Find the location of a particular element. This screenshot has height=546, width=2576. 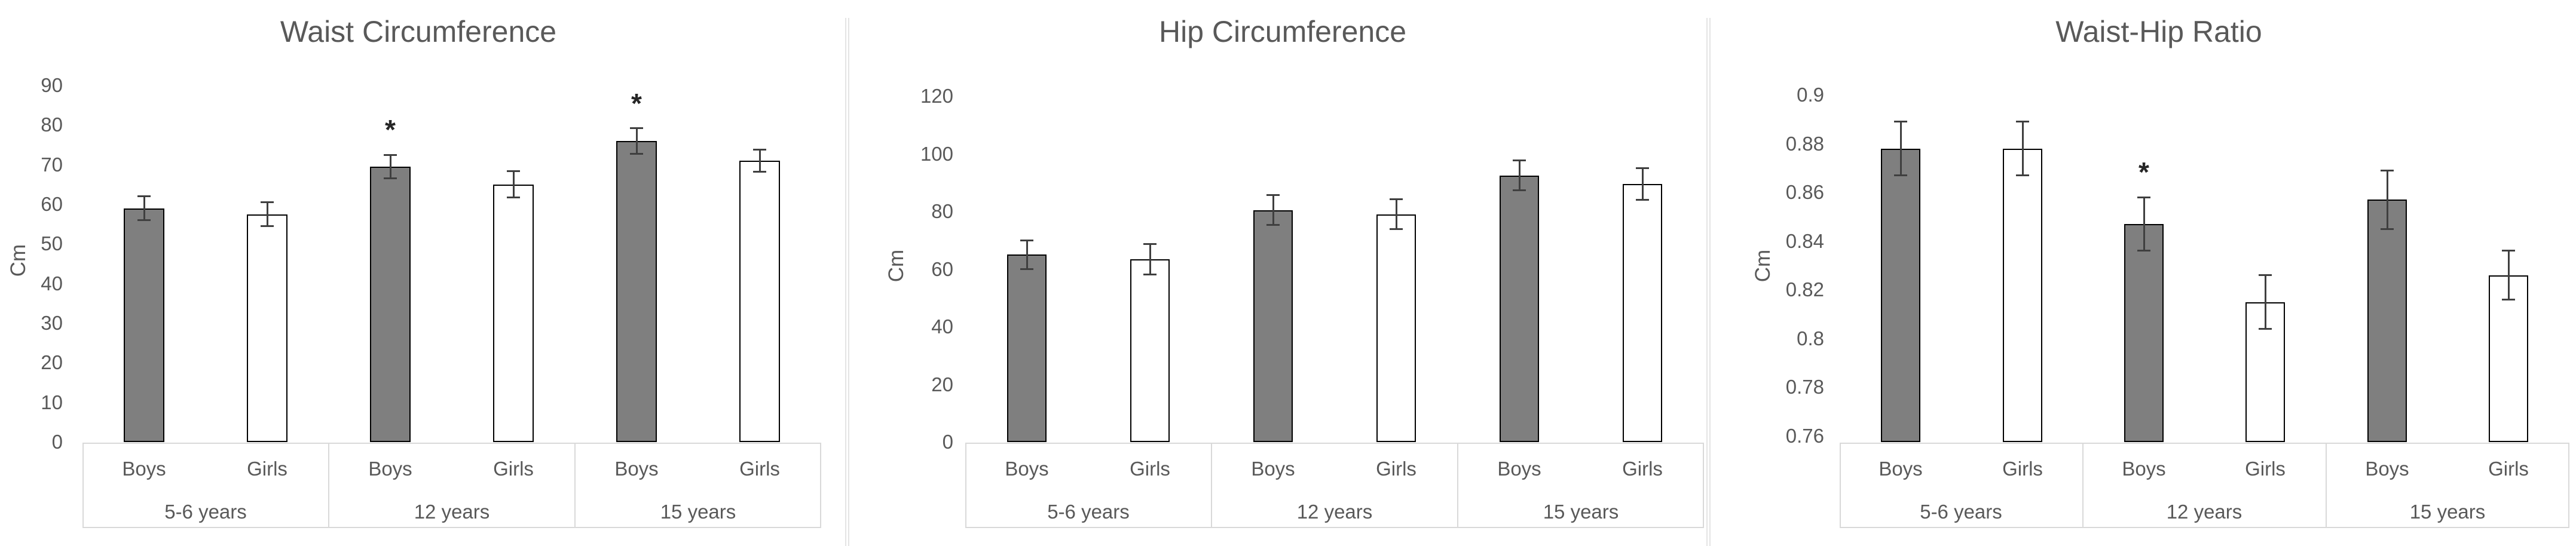

y-axis-tick-label: 70 is located at coordinates (52, 164).